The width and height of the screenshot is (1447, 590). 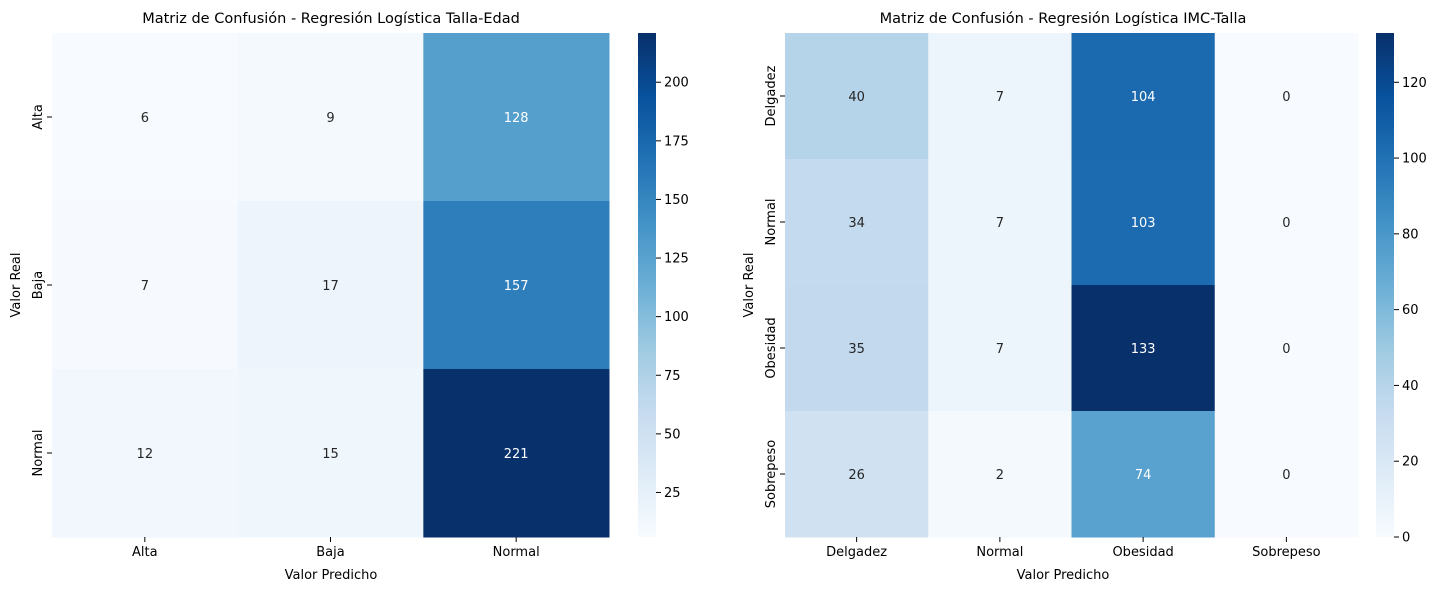 I want to click on y-tick-label: Sobrepeso, so click(x=771, y=474).